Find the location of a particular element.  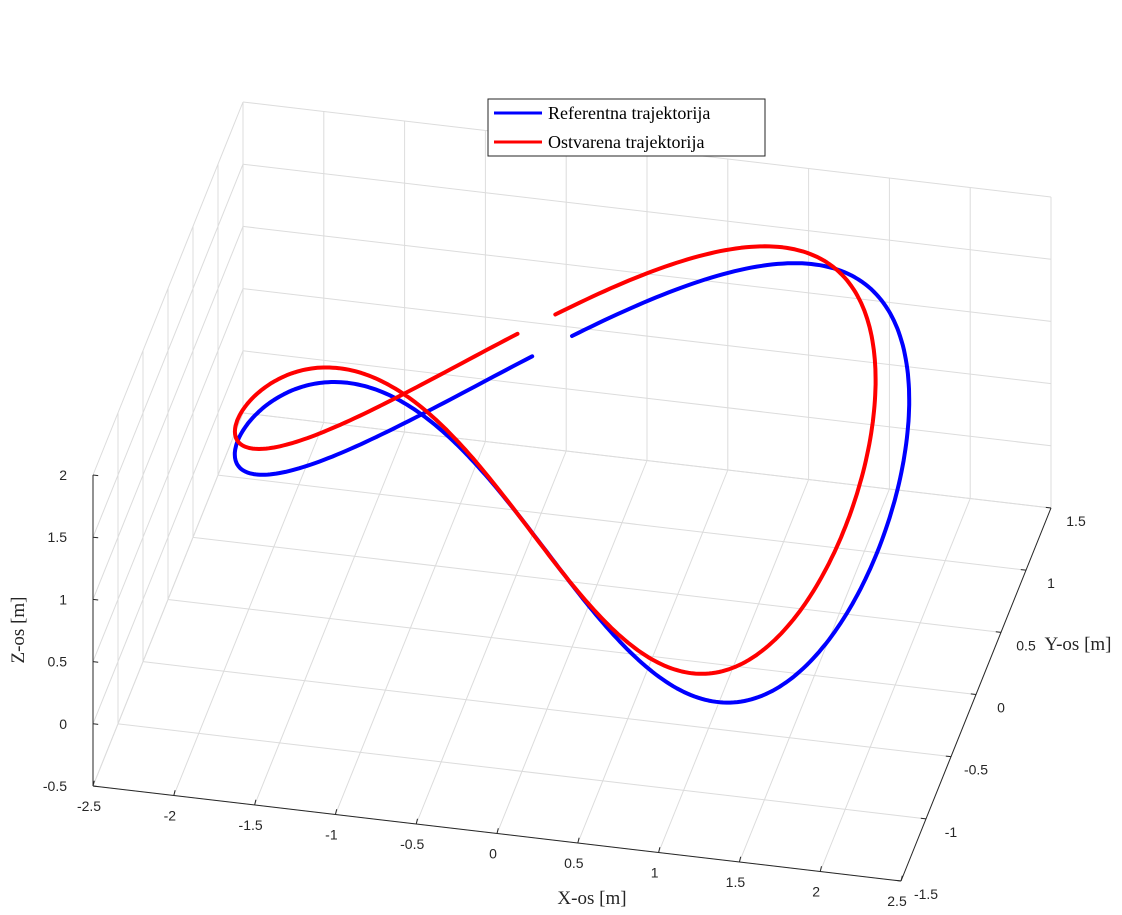

x-tick-label: 2 is located at coordinates (816, 892).